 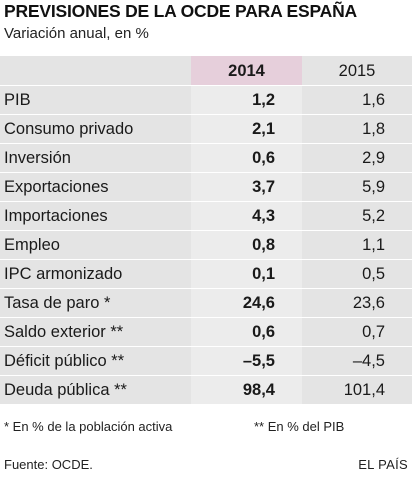 I want to click on publisher-logo: EL PAÍS, so click(x=383, y=464).